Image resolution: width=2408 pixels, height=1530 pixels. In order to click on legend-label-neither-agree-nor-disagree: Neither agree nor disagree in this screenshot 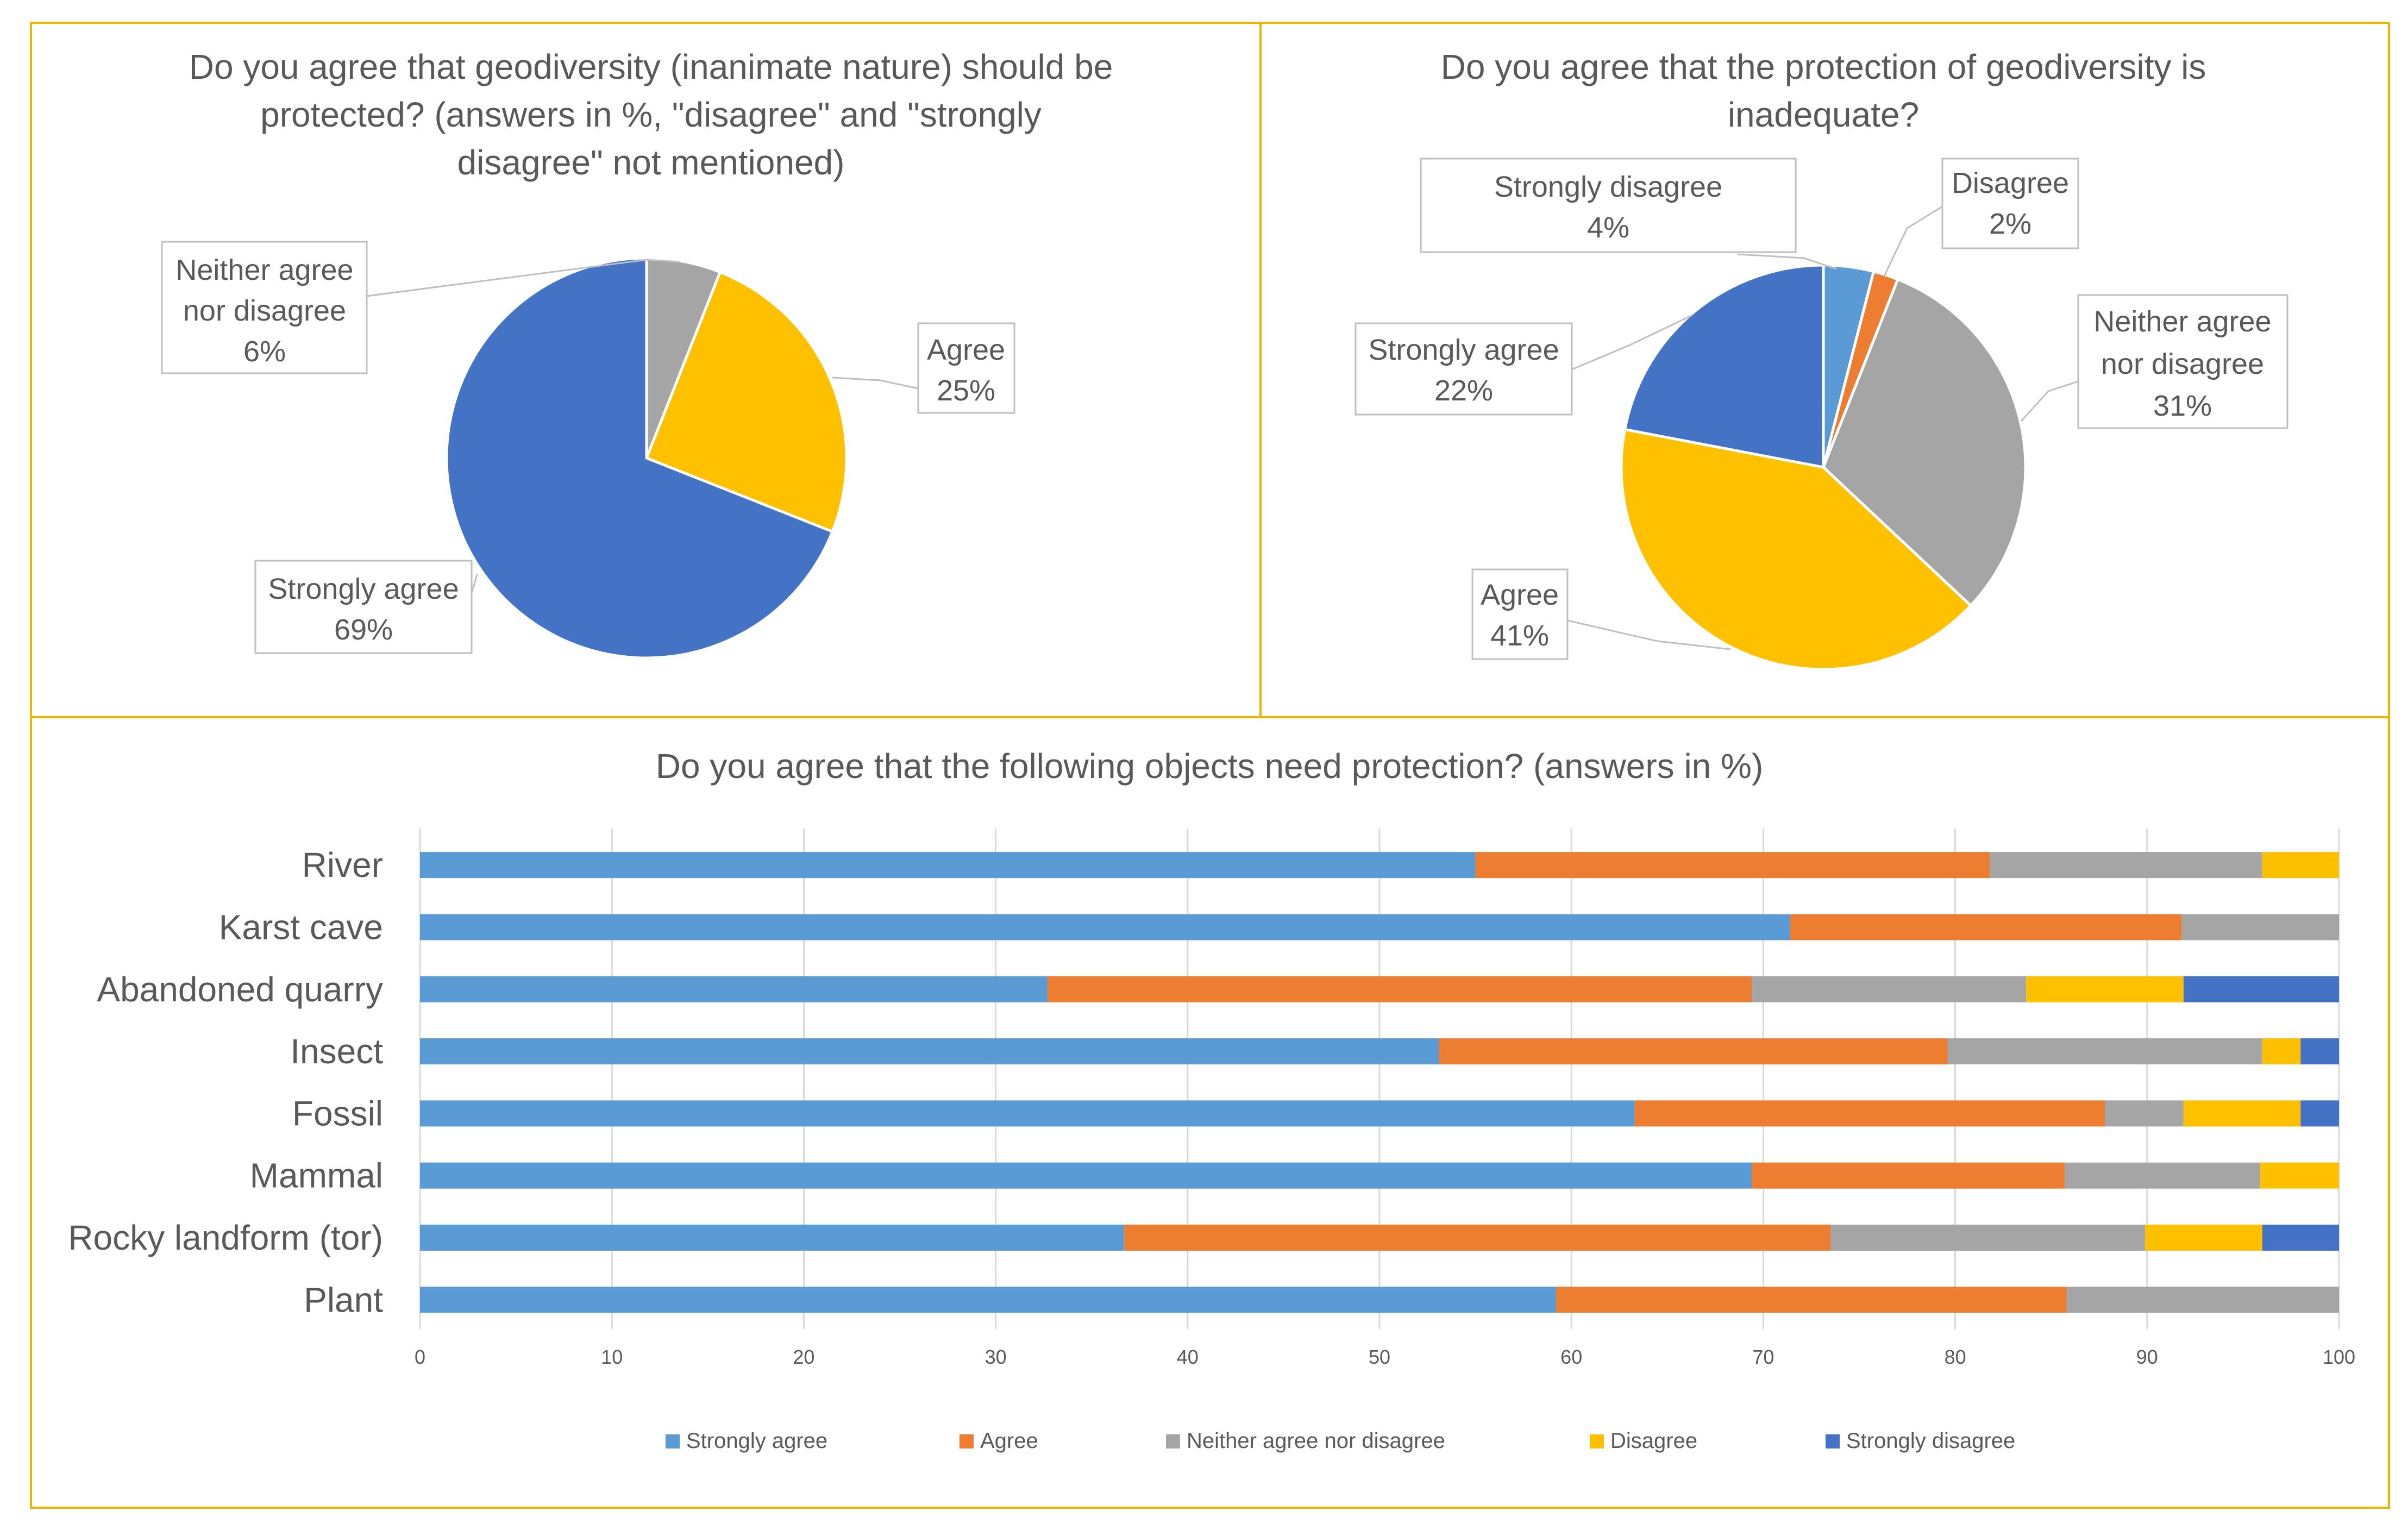, I will do `click(1316, 1441)`.